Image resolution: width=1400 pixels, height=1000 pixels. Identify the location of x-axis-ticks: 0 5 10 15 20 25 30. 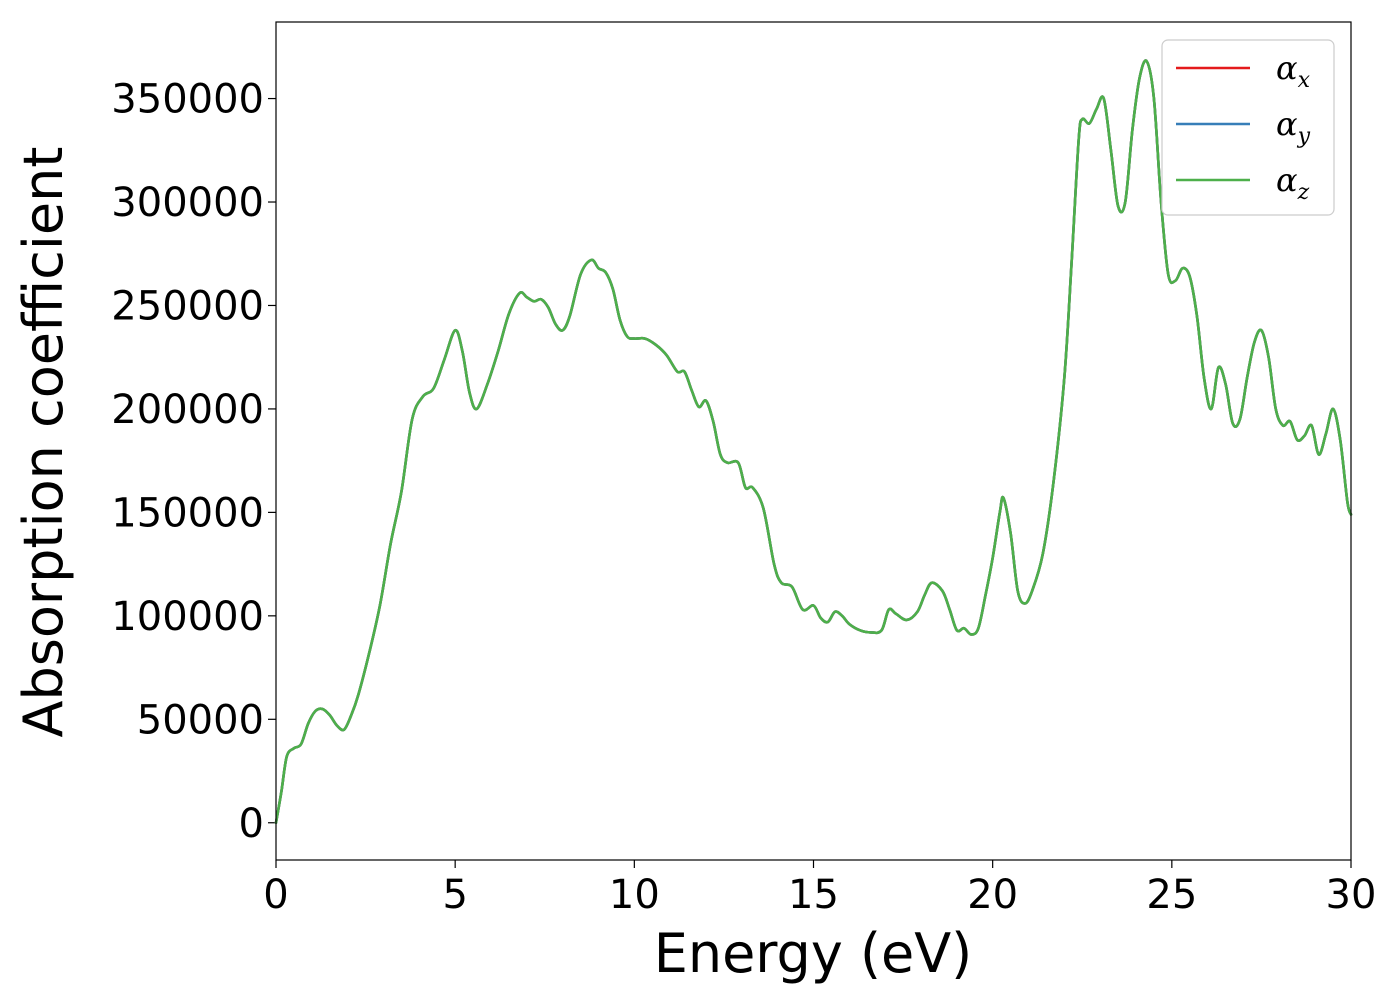
(819, 889).